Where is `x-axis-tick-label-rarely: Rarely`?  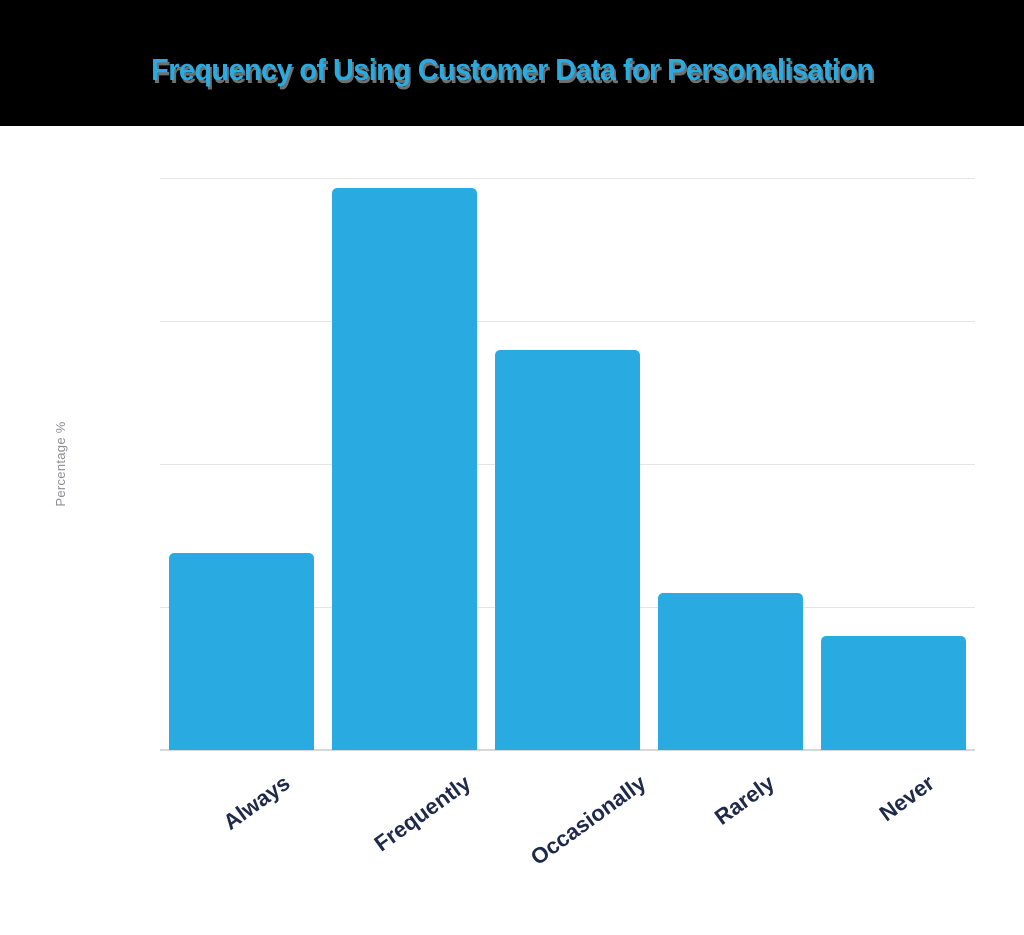 x-axis-tick-label-rarely: Rarely is located at coordinates (744, 800).